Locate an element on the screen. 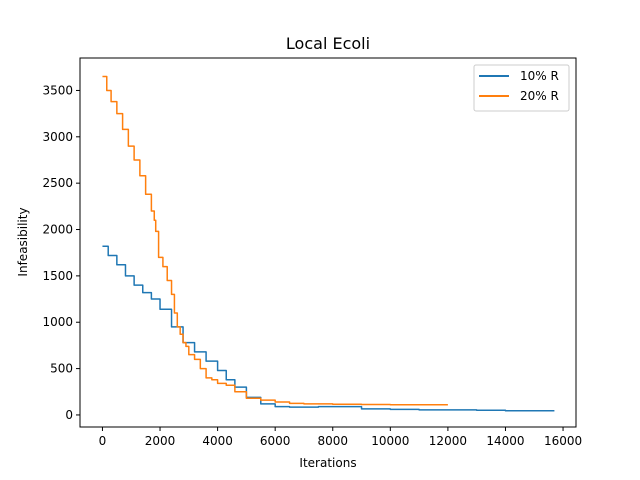  x-tick-label: 2000 is located at coordinates (160, 441).